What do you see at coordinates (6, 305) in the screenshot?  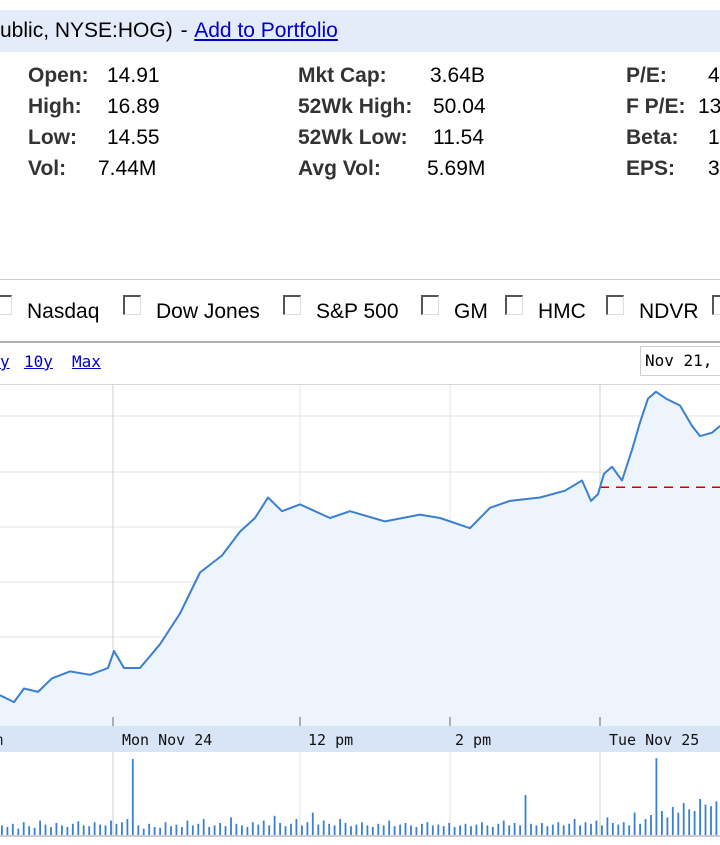 I see `compare-checkbox-nasdaq` at bounding box center [6, 305].